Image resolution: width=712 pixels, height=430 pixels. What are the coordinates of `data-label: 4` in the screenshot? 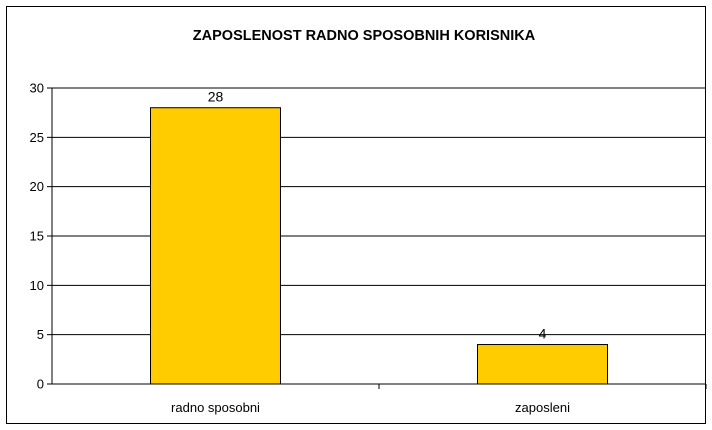 It's located at (543, 334).